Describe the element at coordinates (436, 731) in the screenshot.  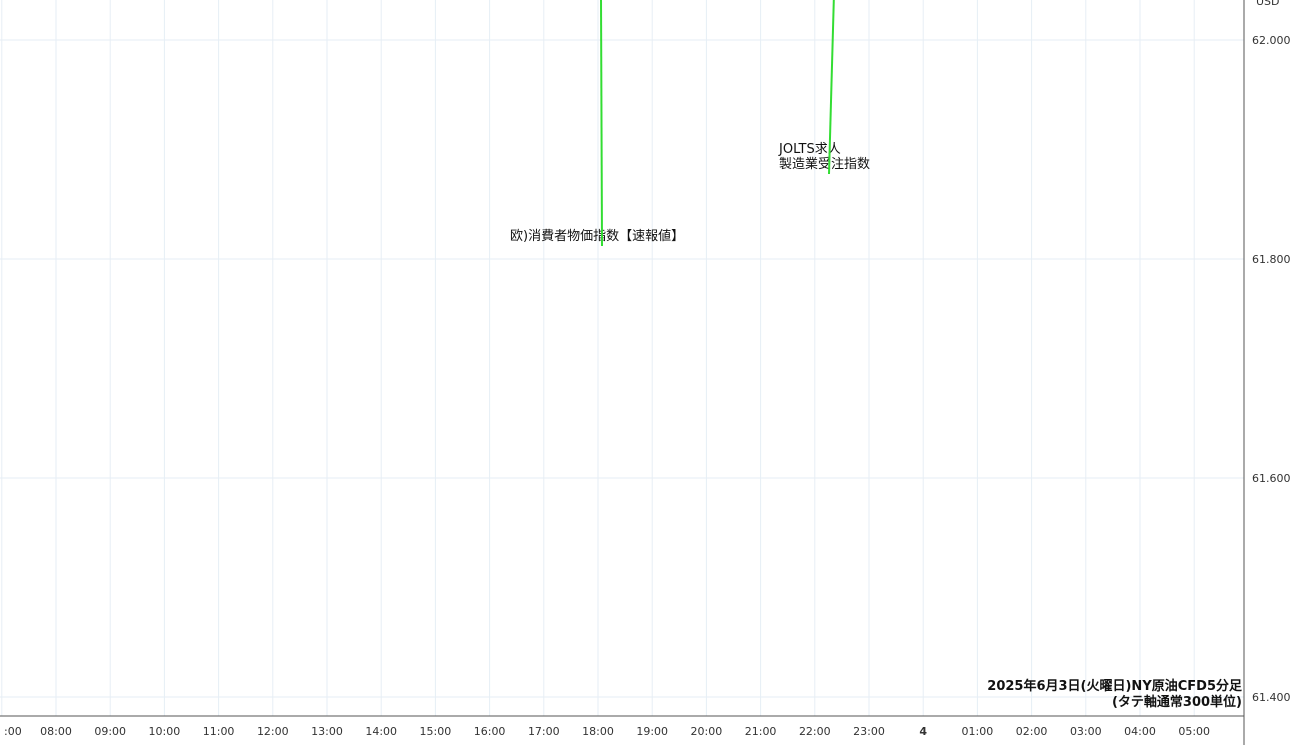
I see `x-tick-label: 15:00` at that location.